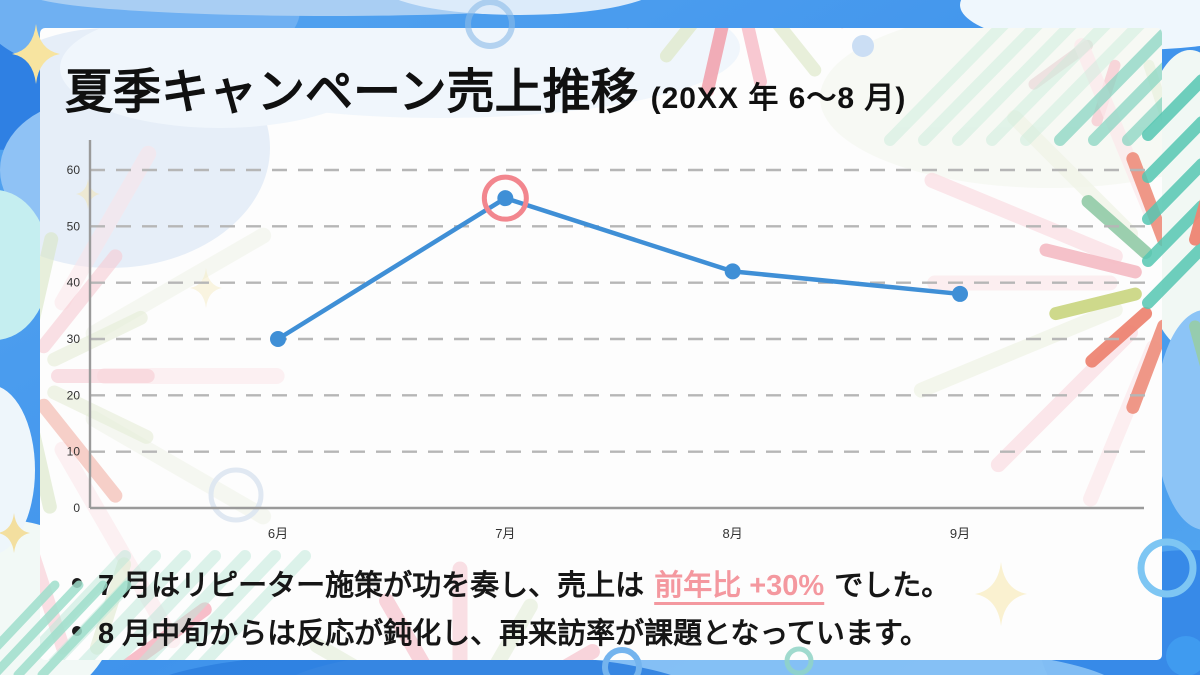  What do you see at coordinates (505, 533) in the screenshot?
I see `x-tick-label: 7月` at bounding box center [505, 533].